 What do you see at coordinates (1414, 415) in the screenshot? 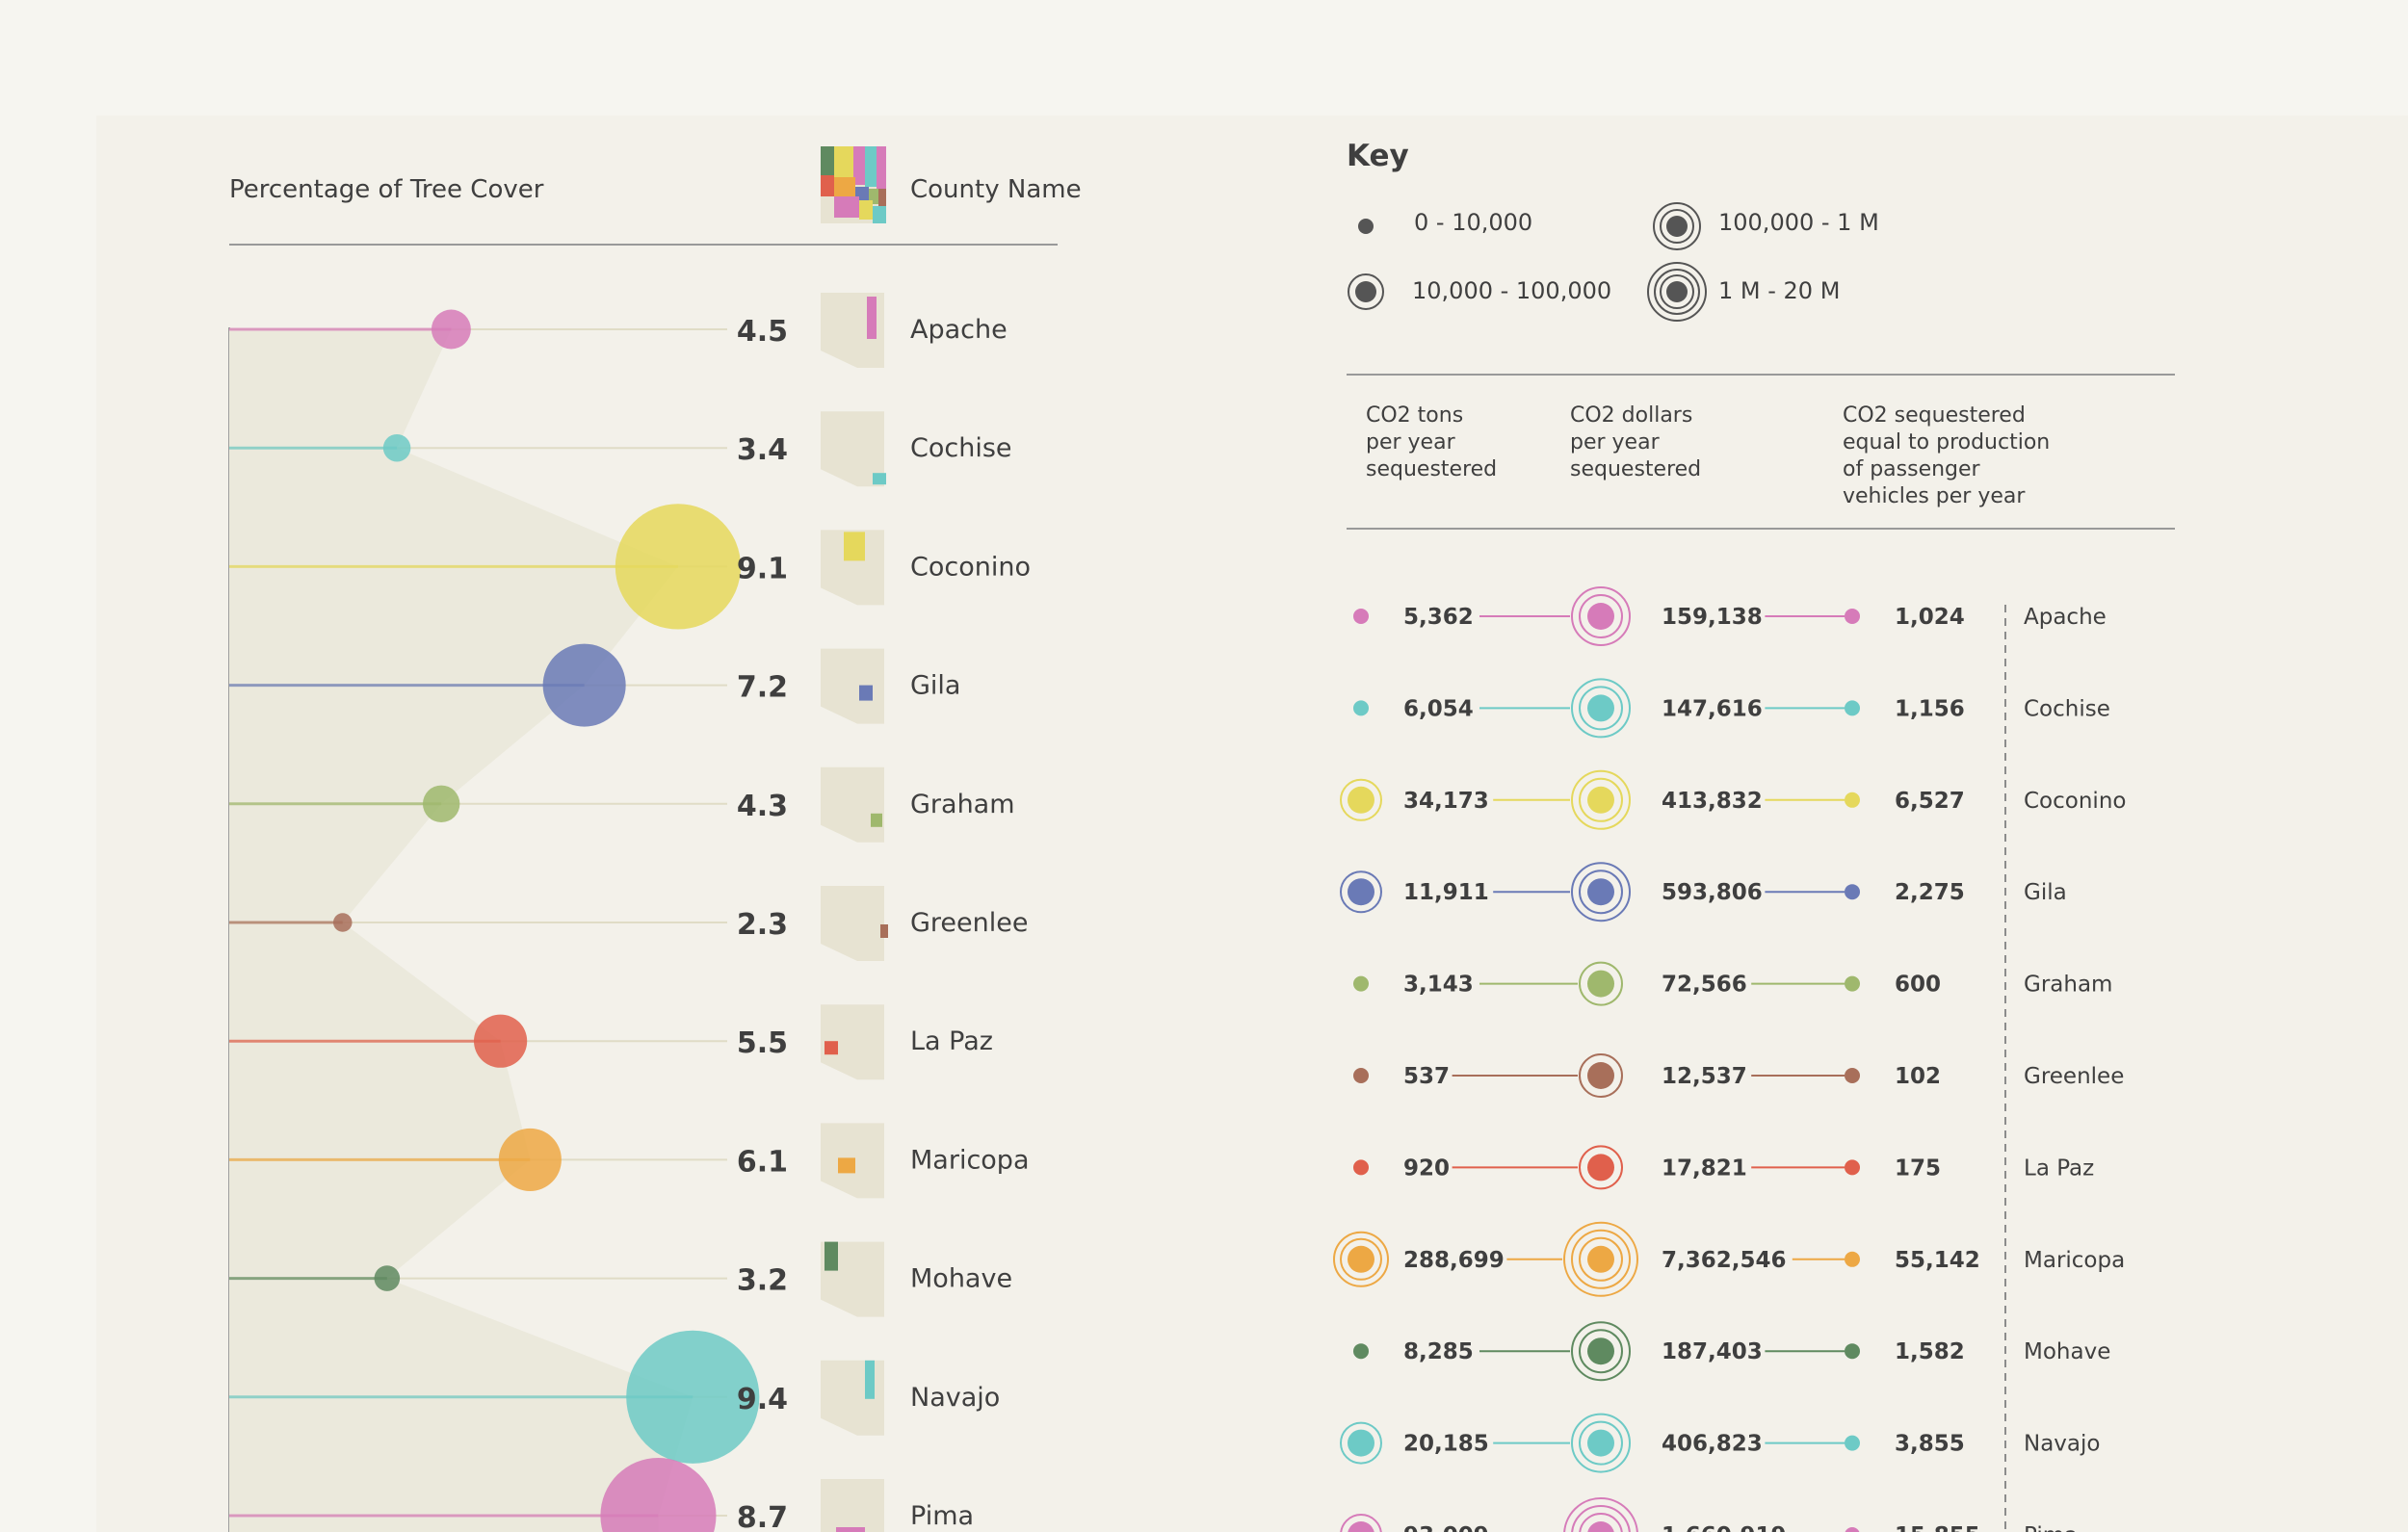
I see `col-header-tons-line-1: CO2 tons` at bounding box center [1414, 415].